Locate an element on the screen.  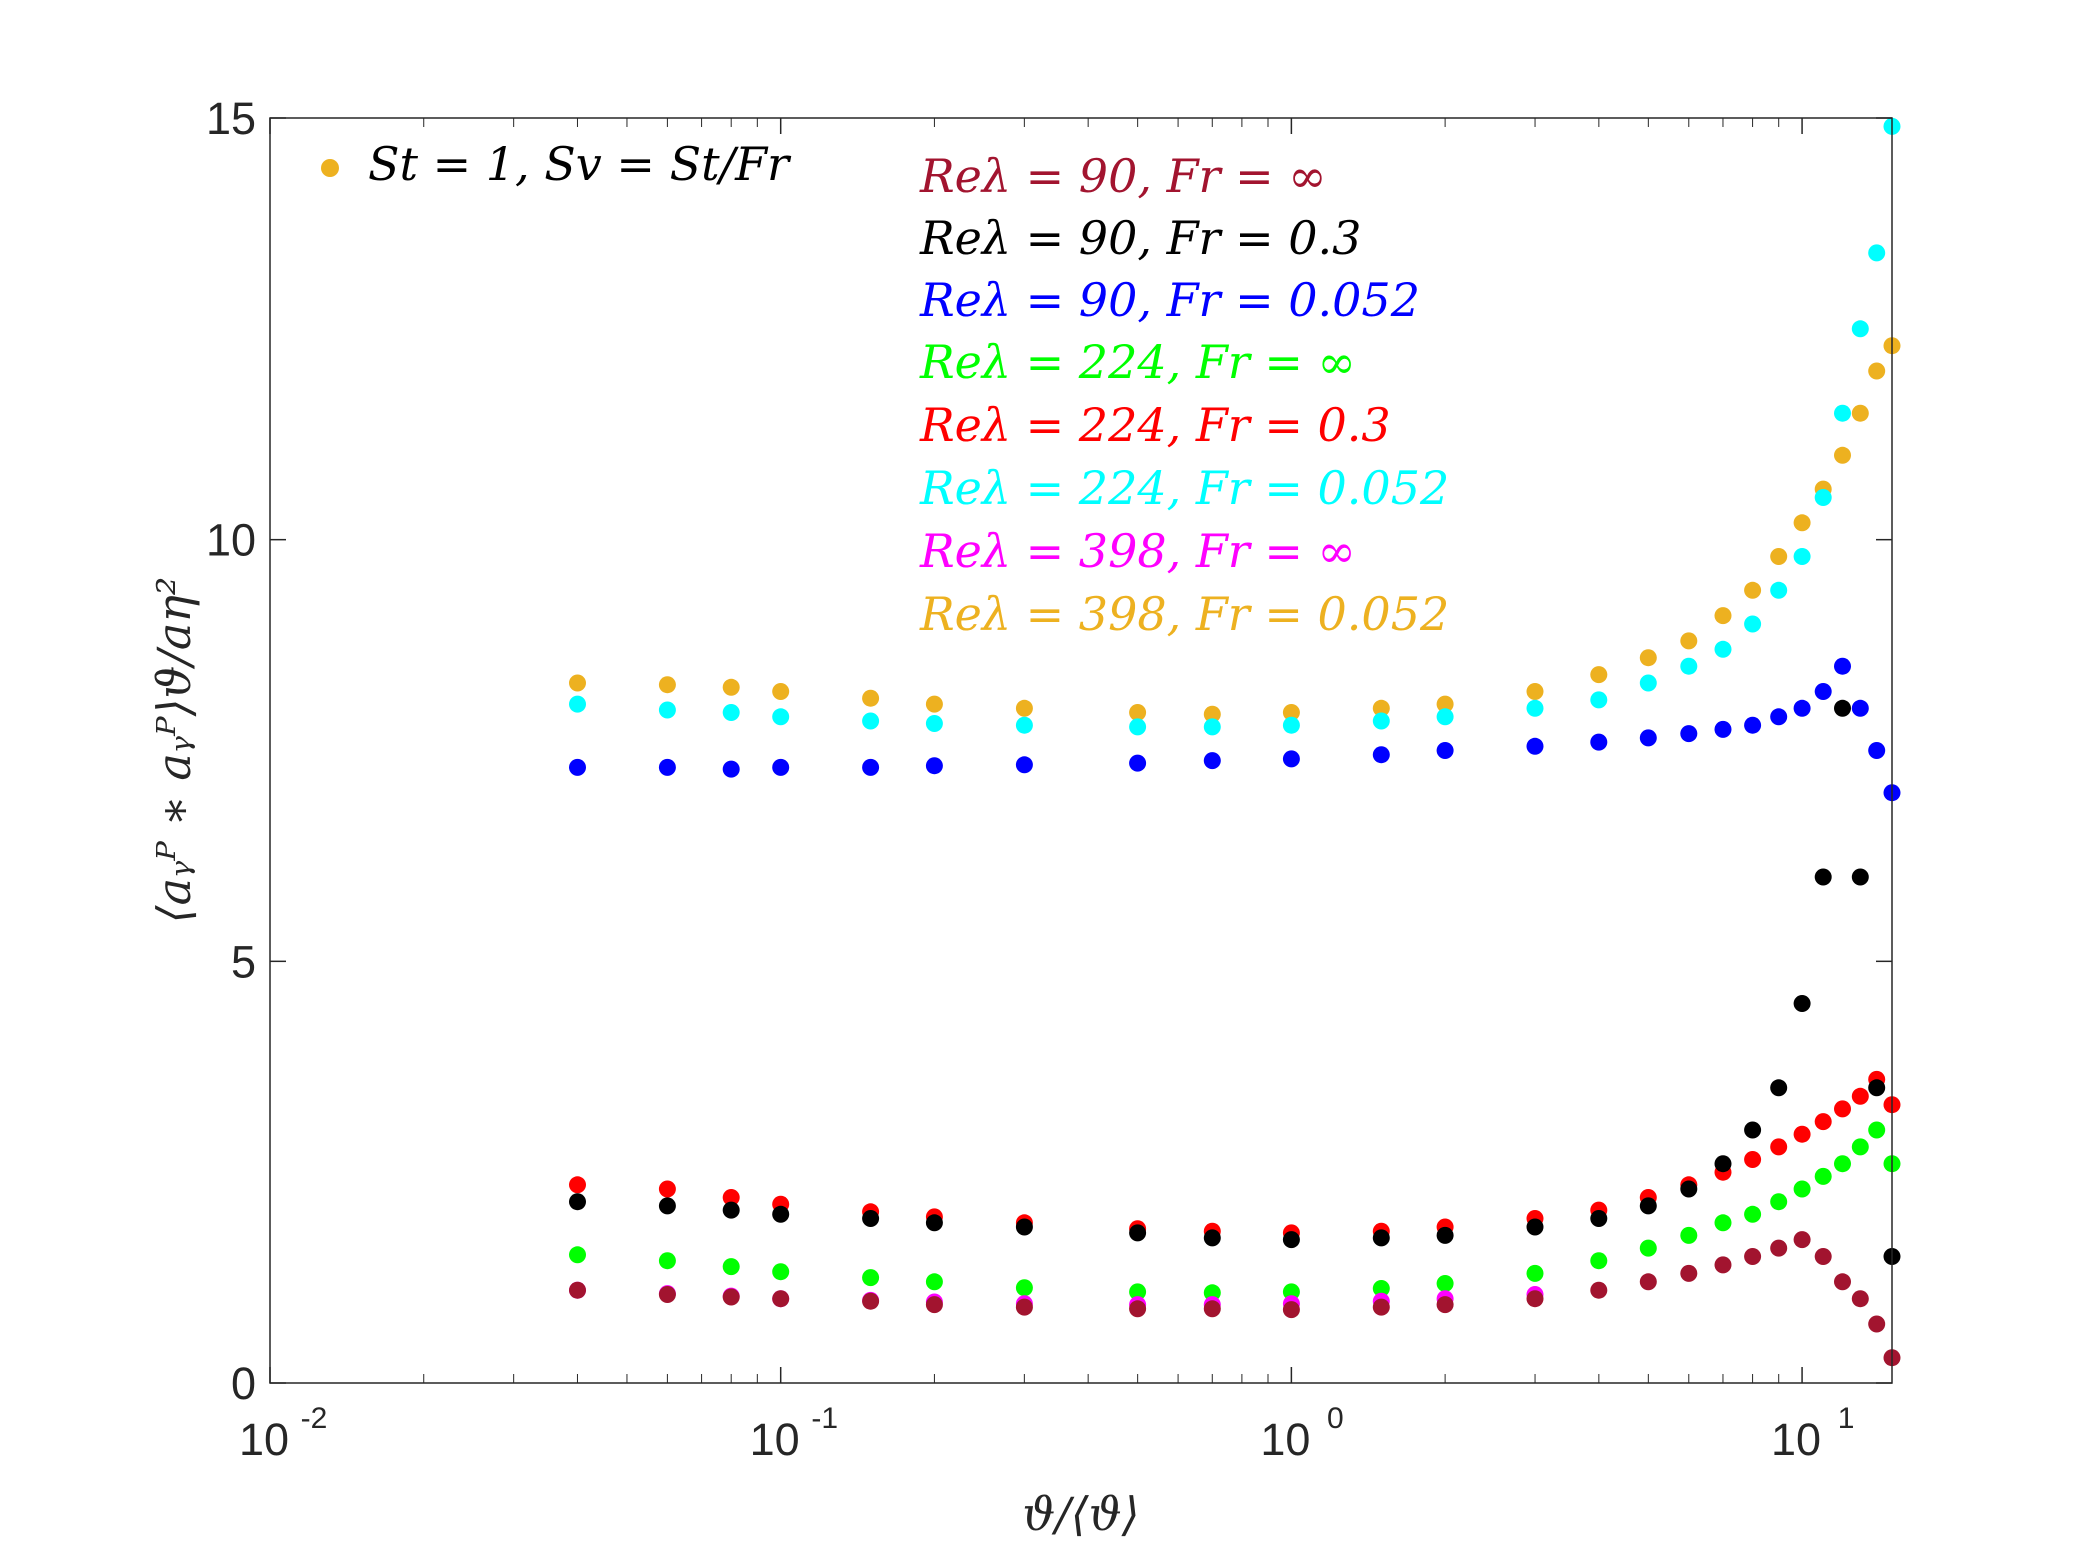
x-tick-exponent: 1 is located at coordinates (1846, 1418).